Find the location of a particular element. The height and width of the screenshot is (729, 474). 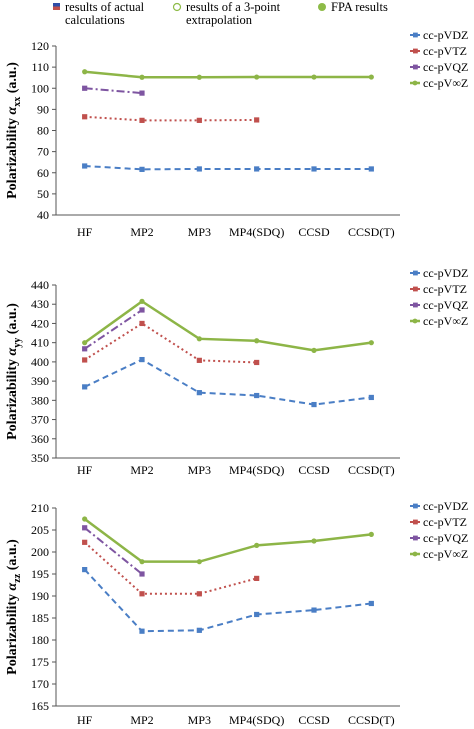

y-tick-label: 190 is located at coordinates (40, 596).